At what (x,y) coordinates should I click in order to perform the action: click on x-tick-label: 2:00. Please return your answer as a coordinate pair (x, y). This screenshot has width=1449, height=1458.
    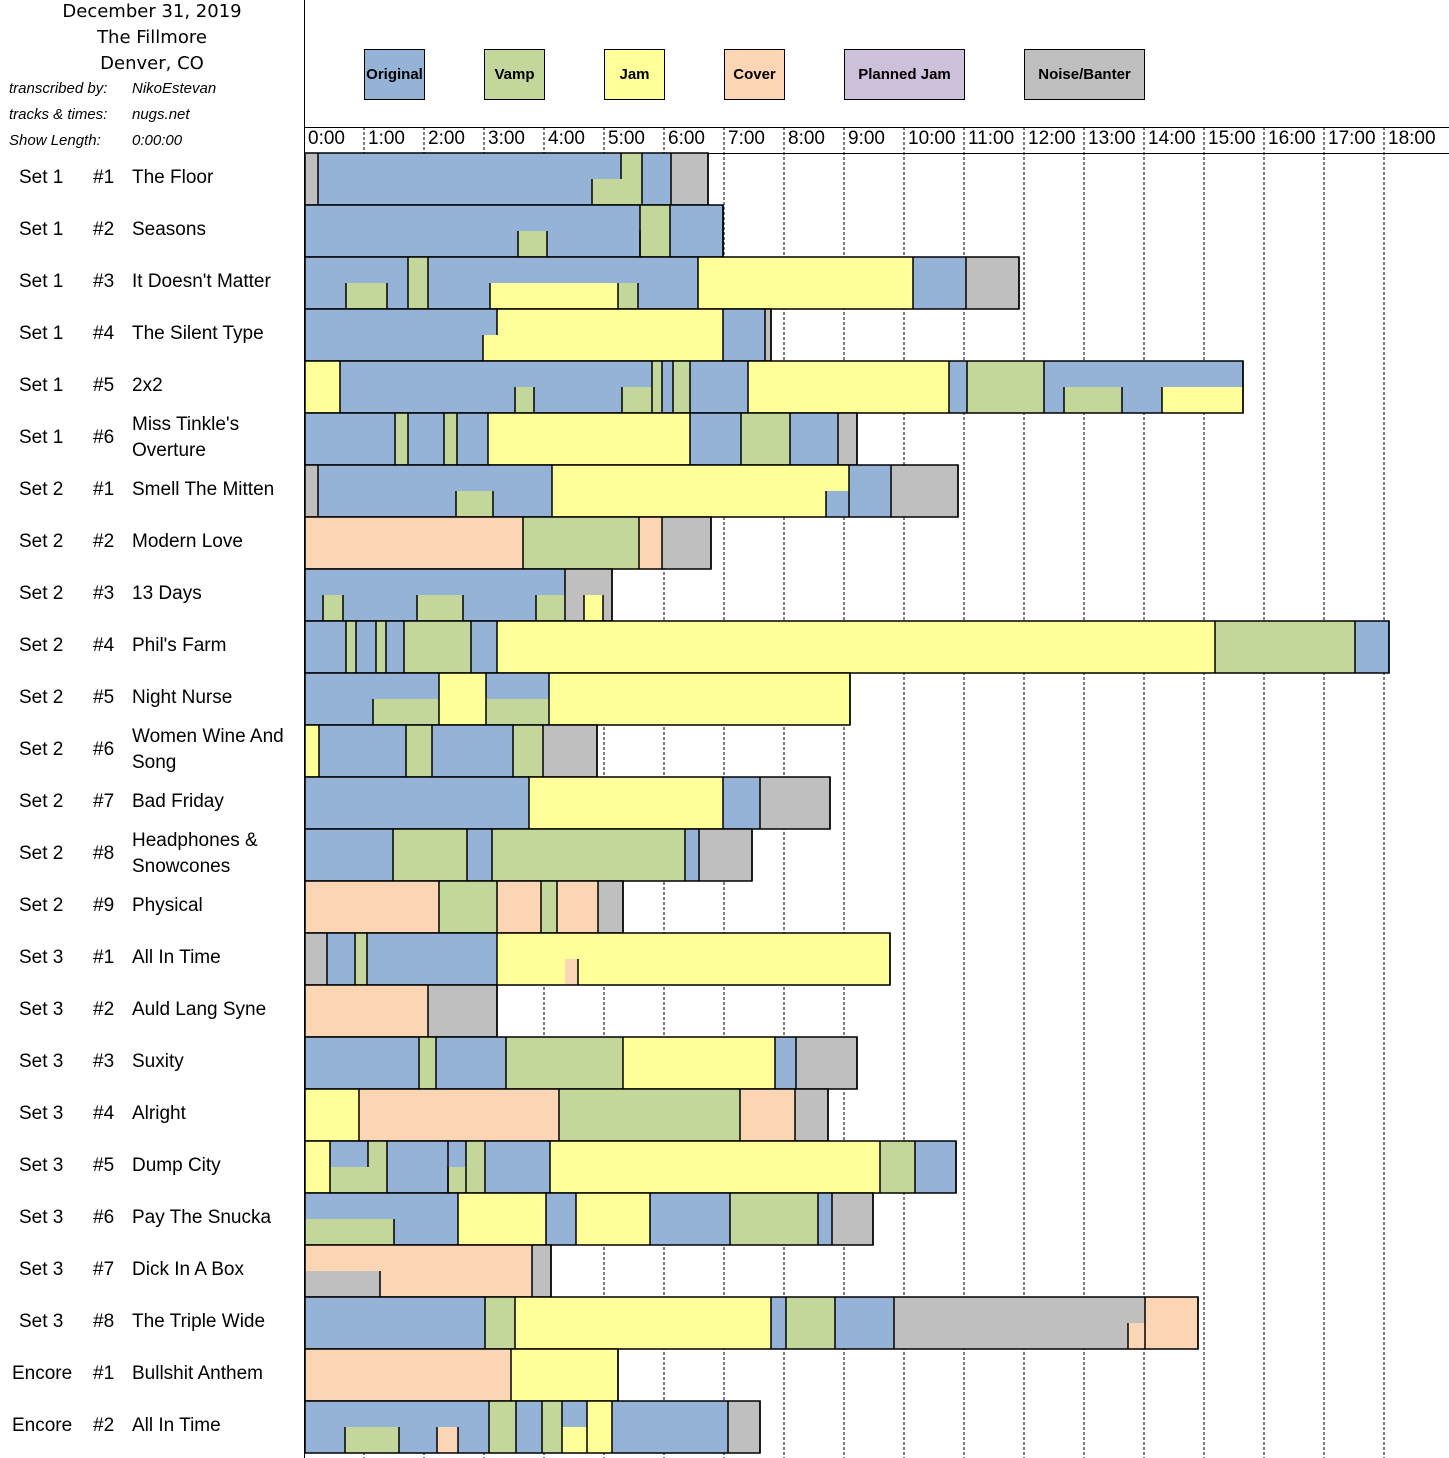
    Looking at the image, I should click on (446, 138).